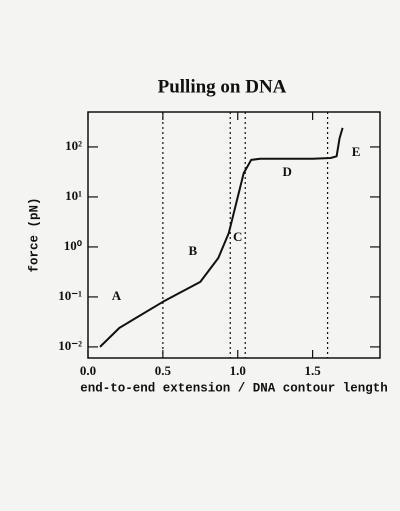  What do you see at coordinates (286, 171) in the screenshot?
I see `region-label: D` at bounding box center [286, 171].